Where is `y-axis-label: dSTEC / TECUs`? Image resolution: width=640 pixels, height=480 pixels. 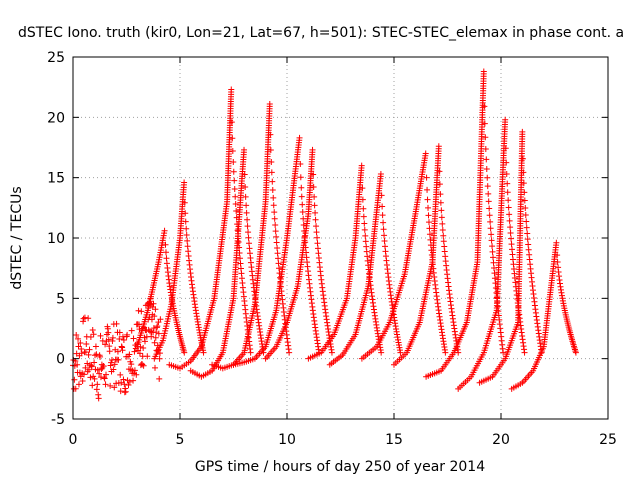 y-axis-label: dSTEC / TECUs is located at coordinates (17, 237).